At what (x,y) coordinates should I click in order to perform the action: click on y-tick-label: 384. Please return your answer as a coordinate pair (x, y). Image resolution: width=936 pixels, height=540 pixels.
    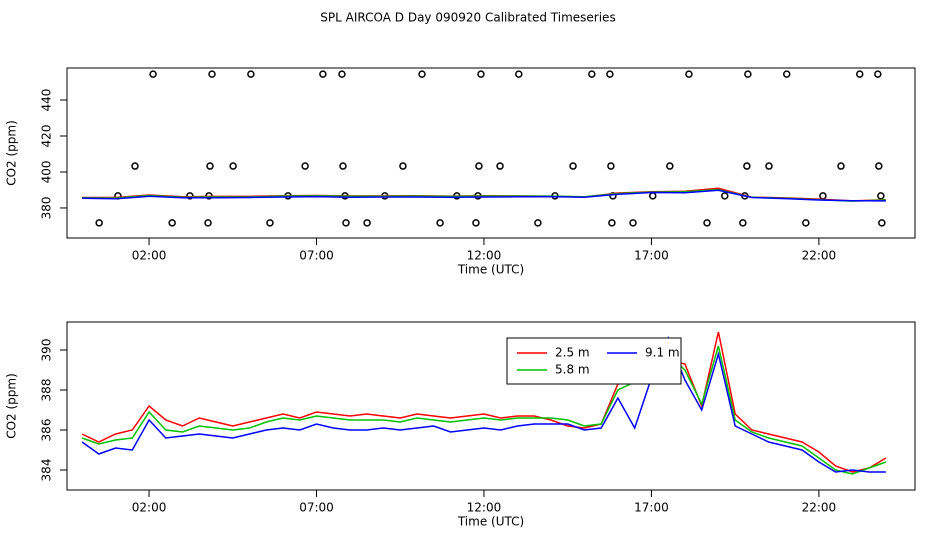
    Looking at the image, I should click on (47, 470).